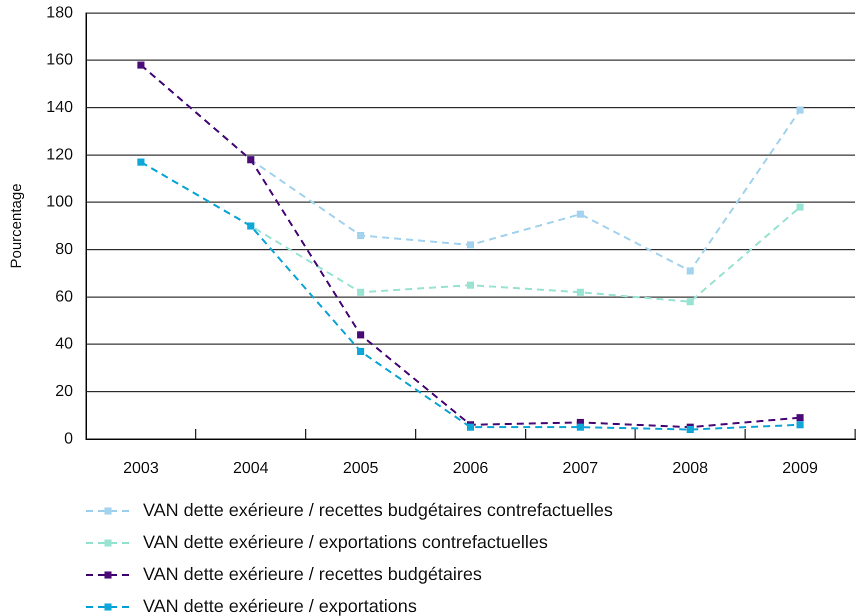 The image size is (860, 616). I want to click on legend-label: VAN dette exérieure / exportations contrefactuelles, so click(345, 542).